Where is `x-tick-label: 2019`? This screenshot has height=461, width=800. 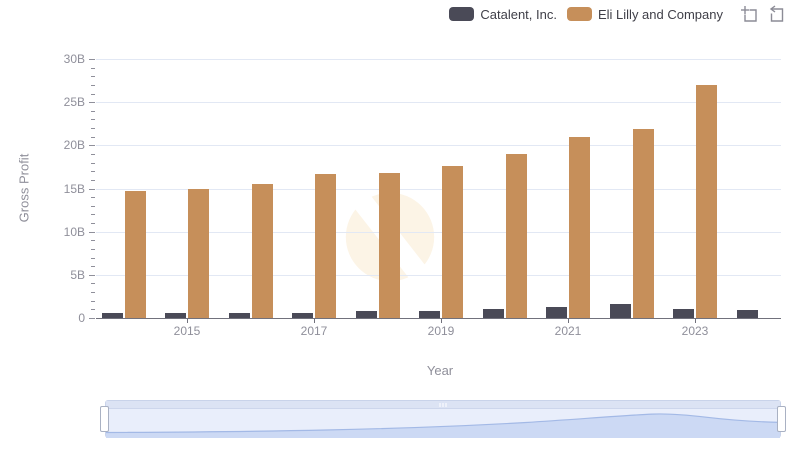 x-tick-label: 2019 is located at coordinates (441, 331).